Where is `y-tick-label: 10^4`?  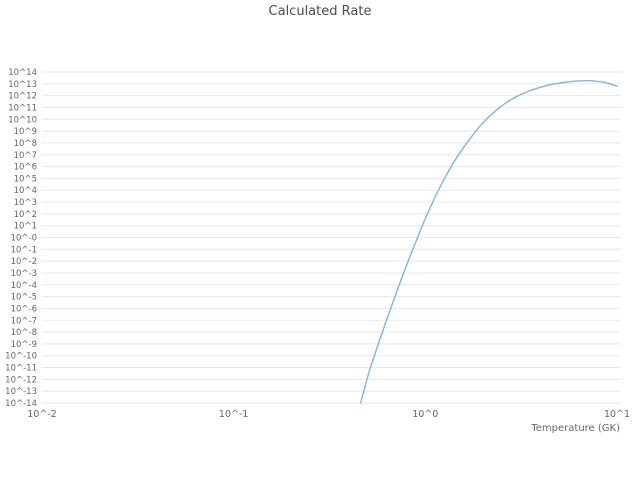 y-tick-label: 10^4 is located at coordinates (25, 191).